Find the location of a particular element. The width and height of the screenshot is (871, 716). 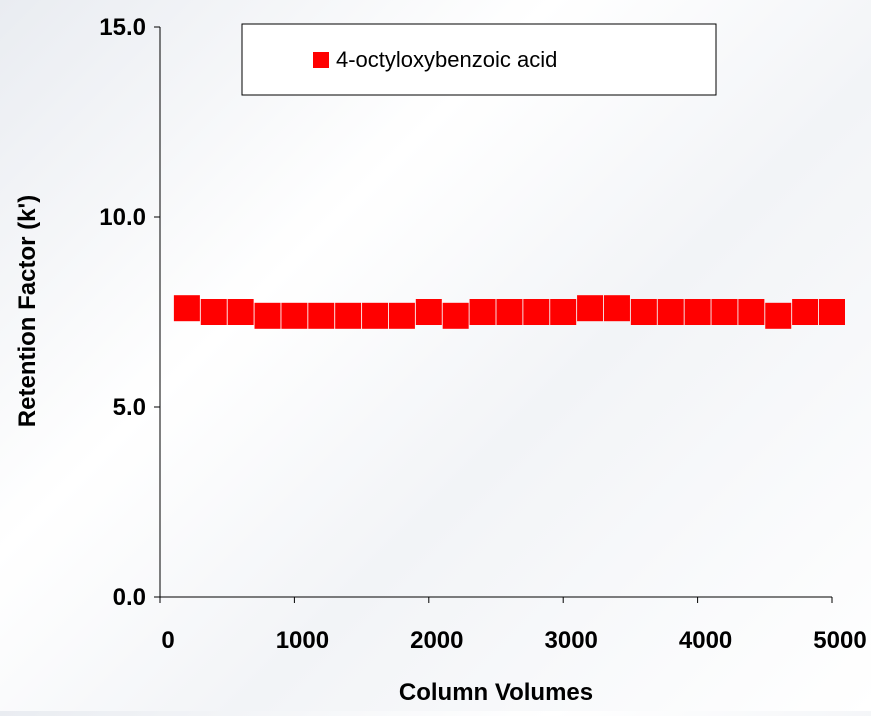

legend-label: 4-octyloxybenzoic acid is located at coordinates (446, 59).